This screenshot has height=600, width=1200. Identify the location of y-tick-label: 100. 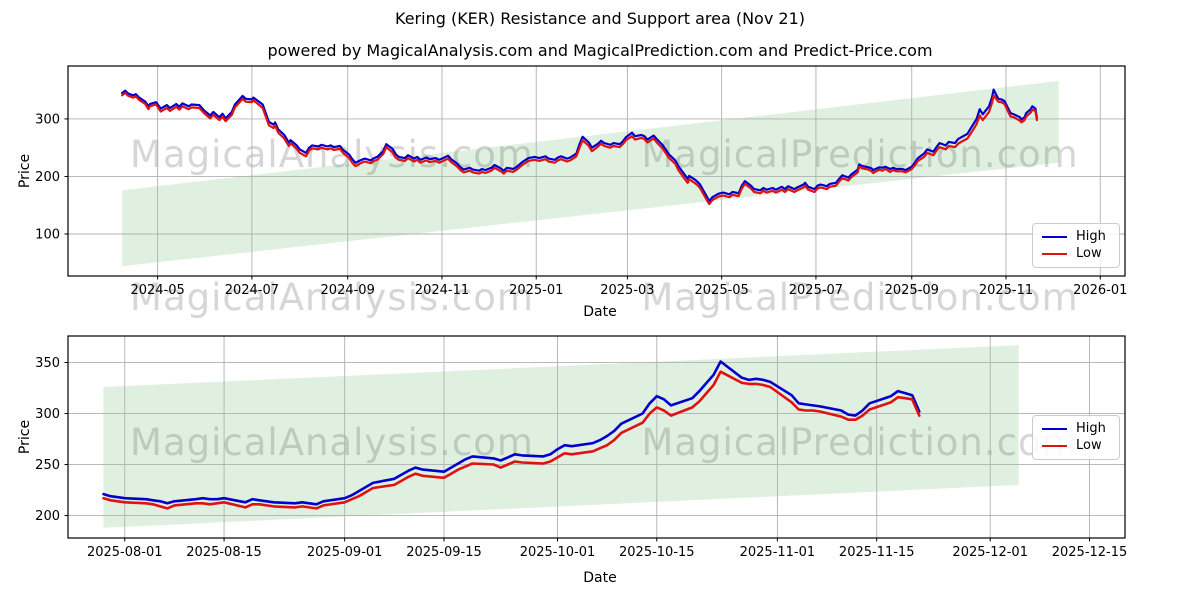
(47, 235).